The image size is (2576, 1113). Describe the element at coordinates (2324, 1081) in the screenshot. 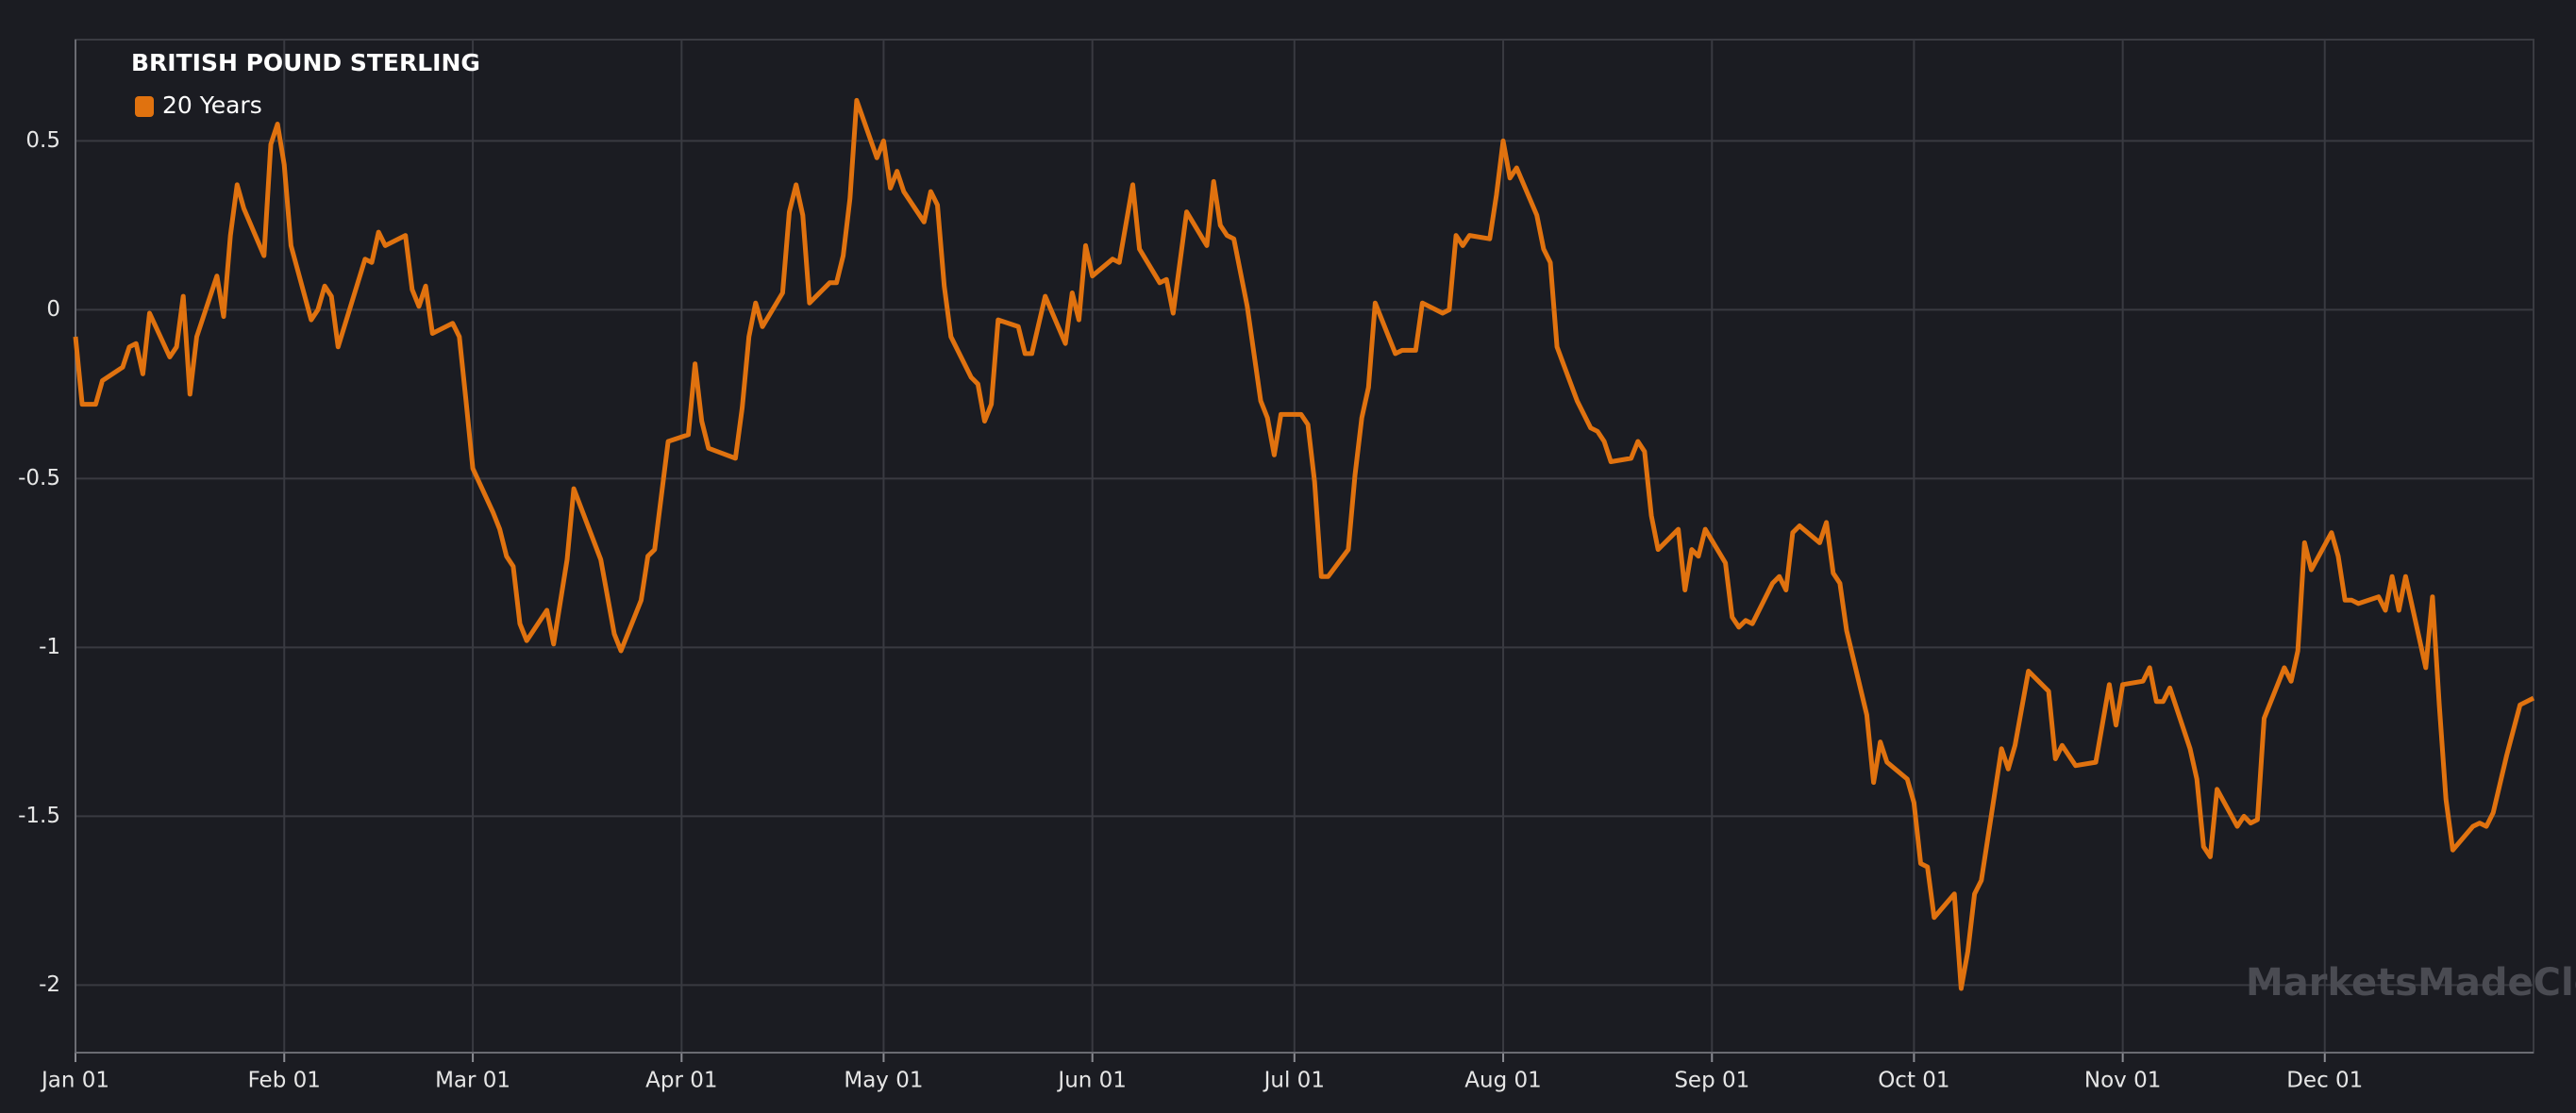

I see `x-tick-label: Dec 01` at that location.